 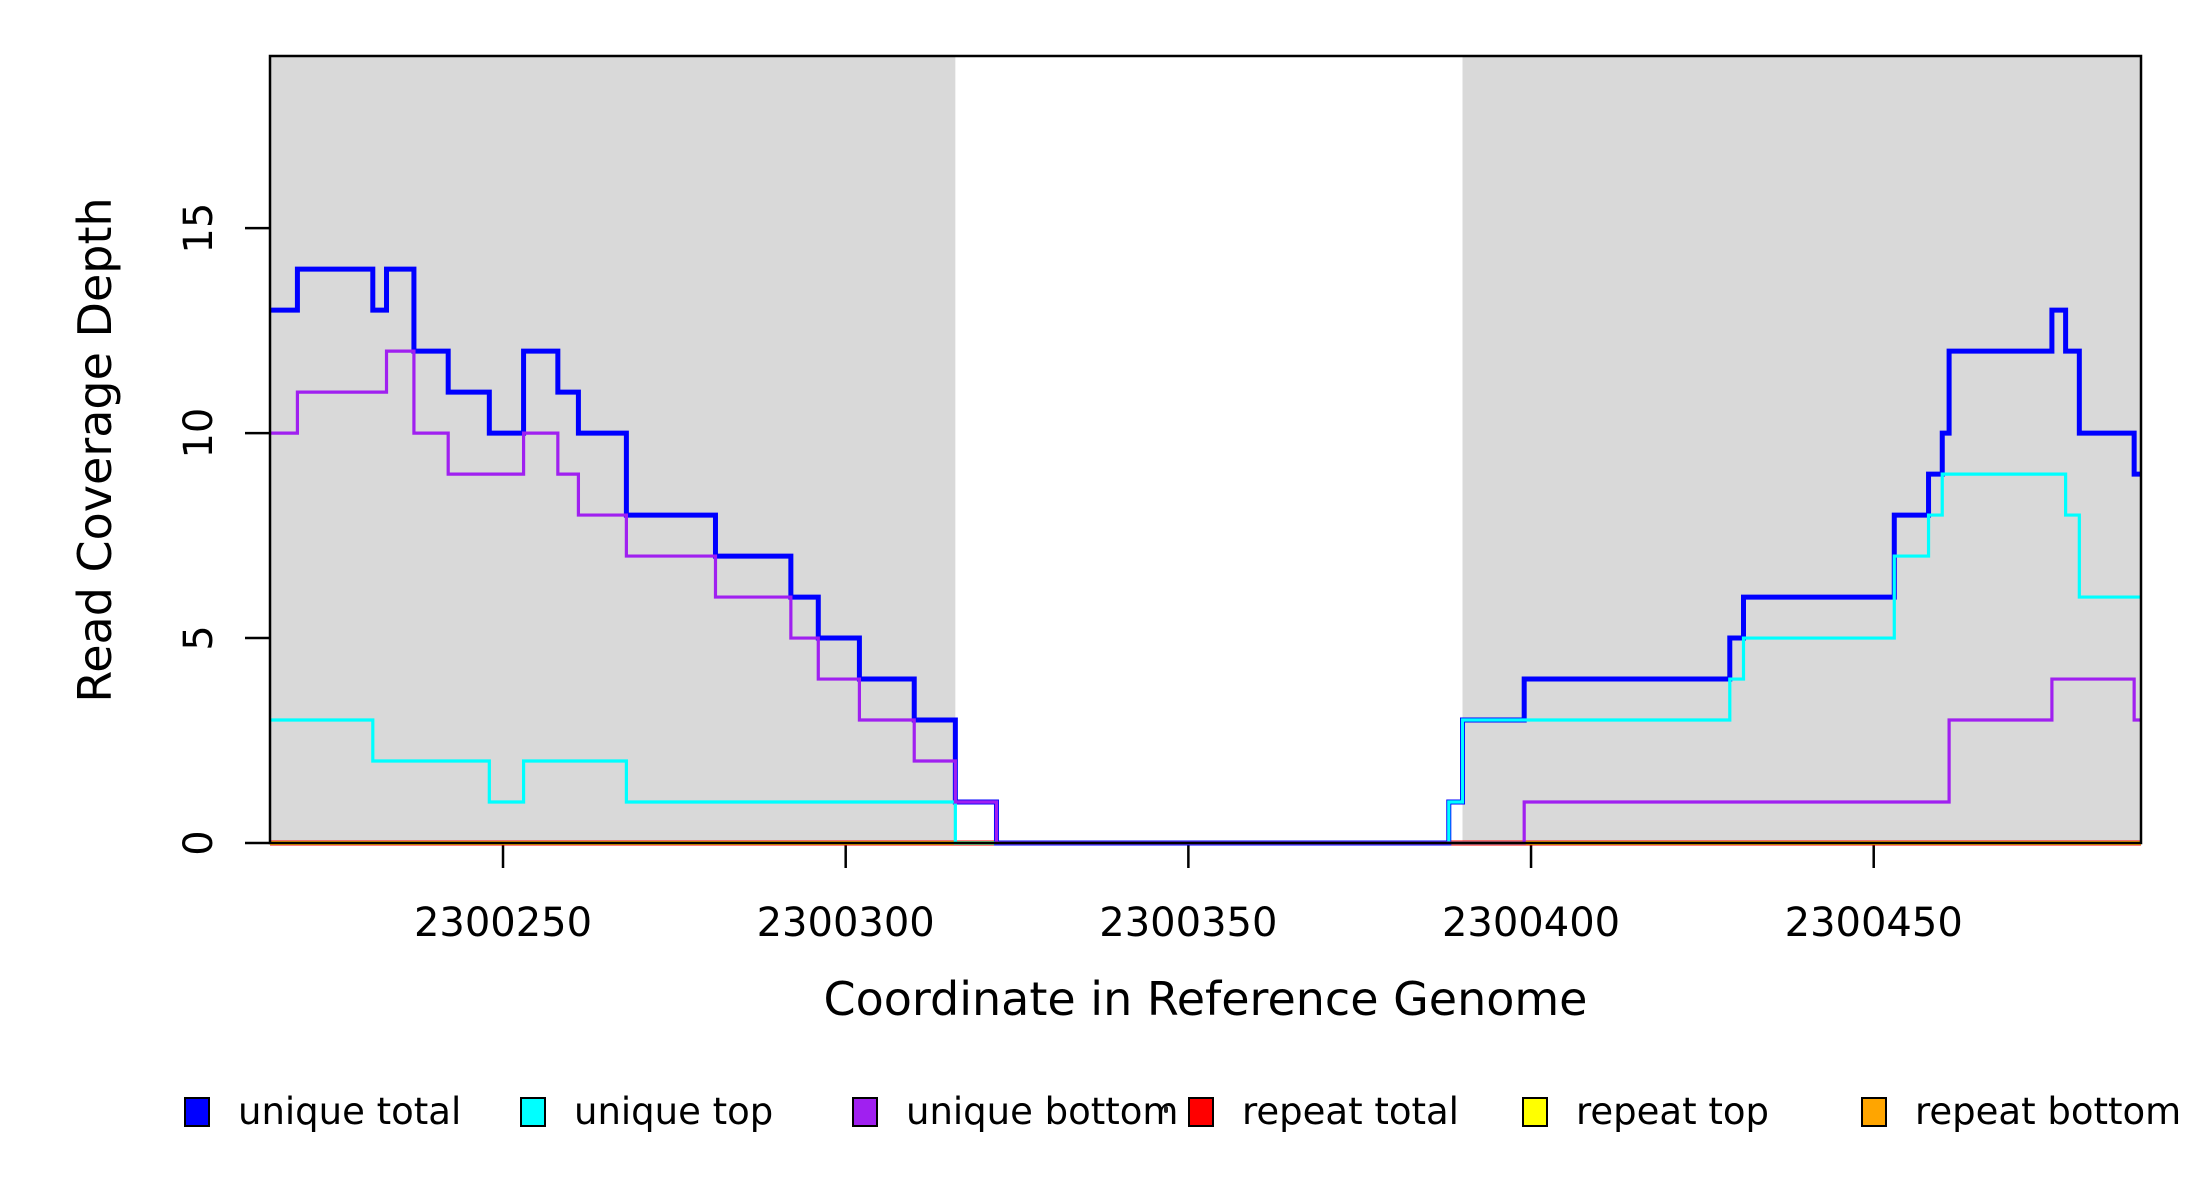 I want to click on x-tick-label: 2300400, so click(x=1531, y=923).